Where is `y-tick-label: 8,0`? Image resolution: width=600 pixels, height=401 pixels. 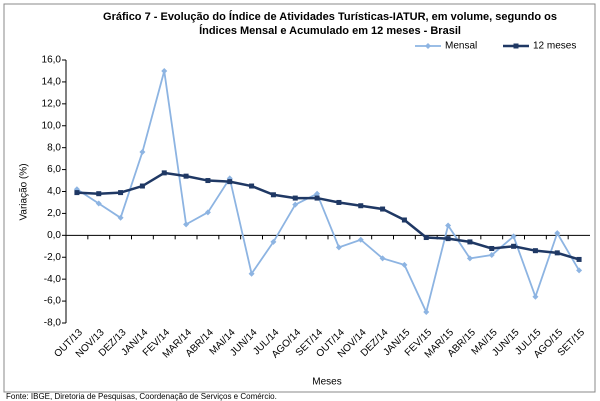 y-tick-label: 8,0 is located at coordinates (54, 147).